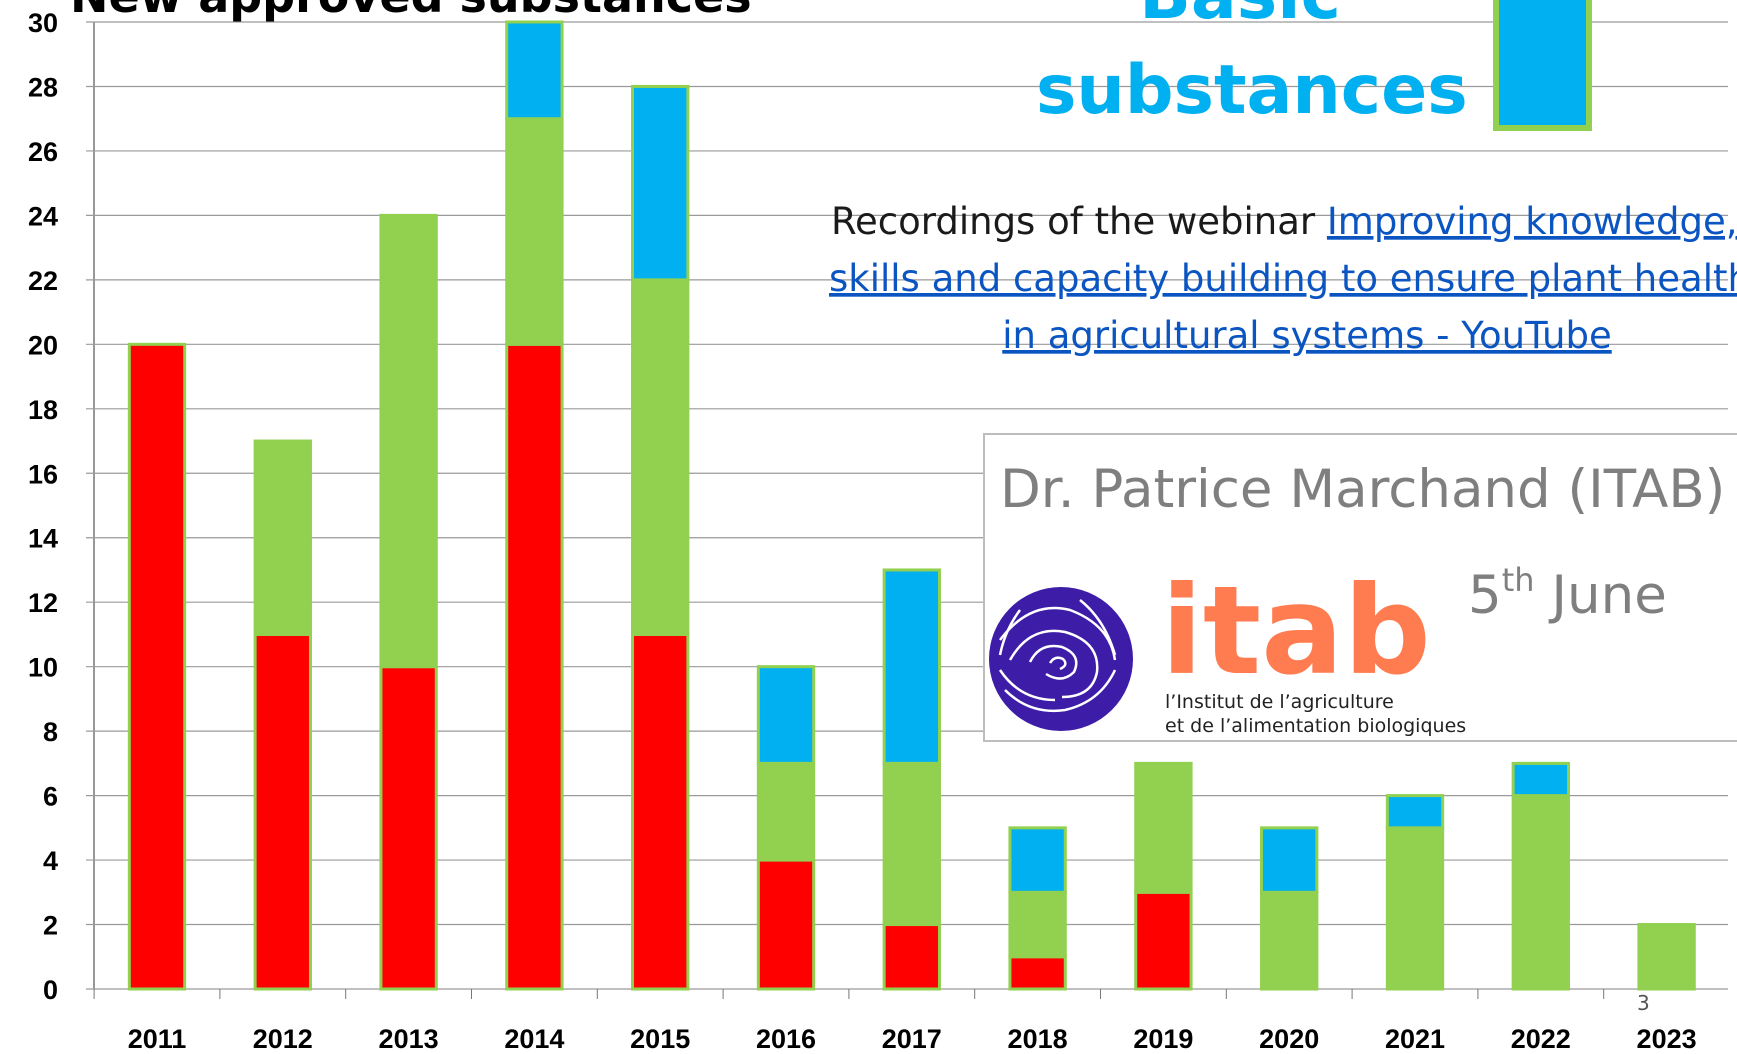 This screenshot has height=1054, width=1737. What do you see at coordinates (43, 216) in the screenshot?
I see `y-tick-label: 24` at bounding box center [43, 216].